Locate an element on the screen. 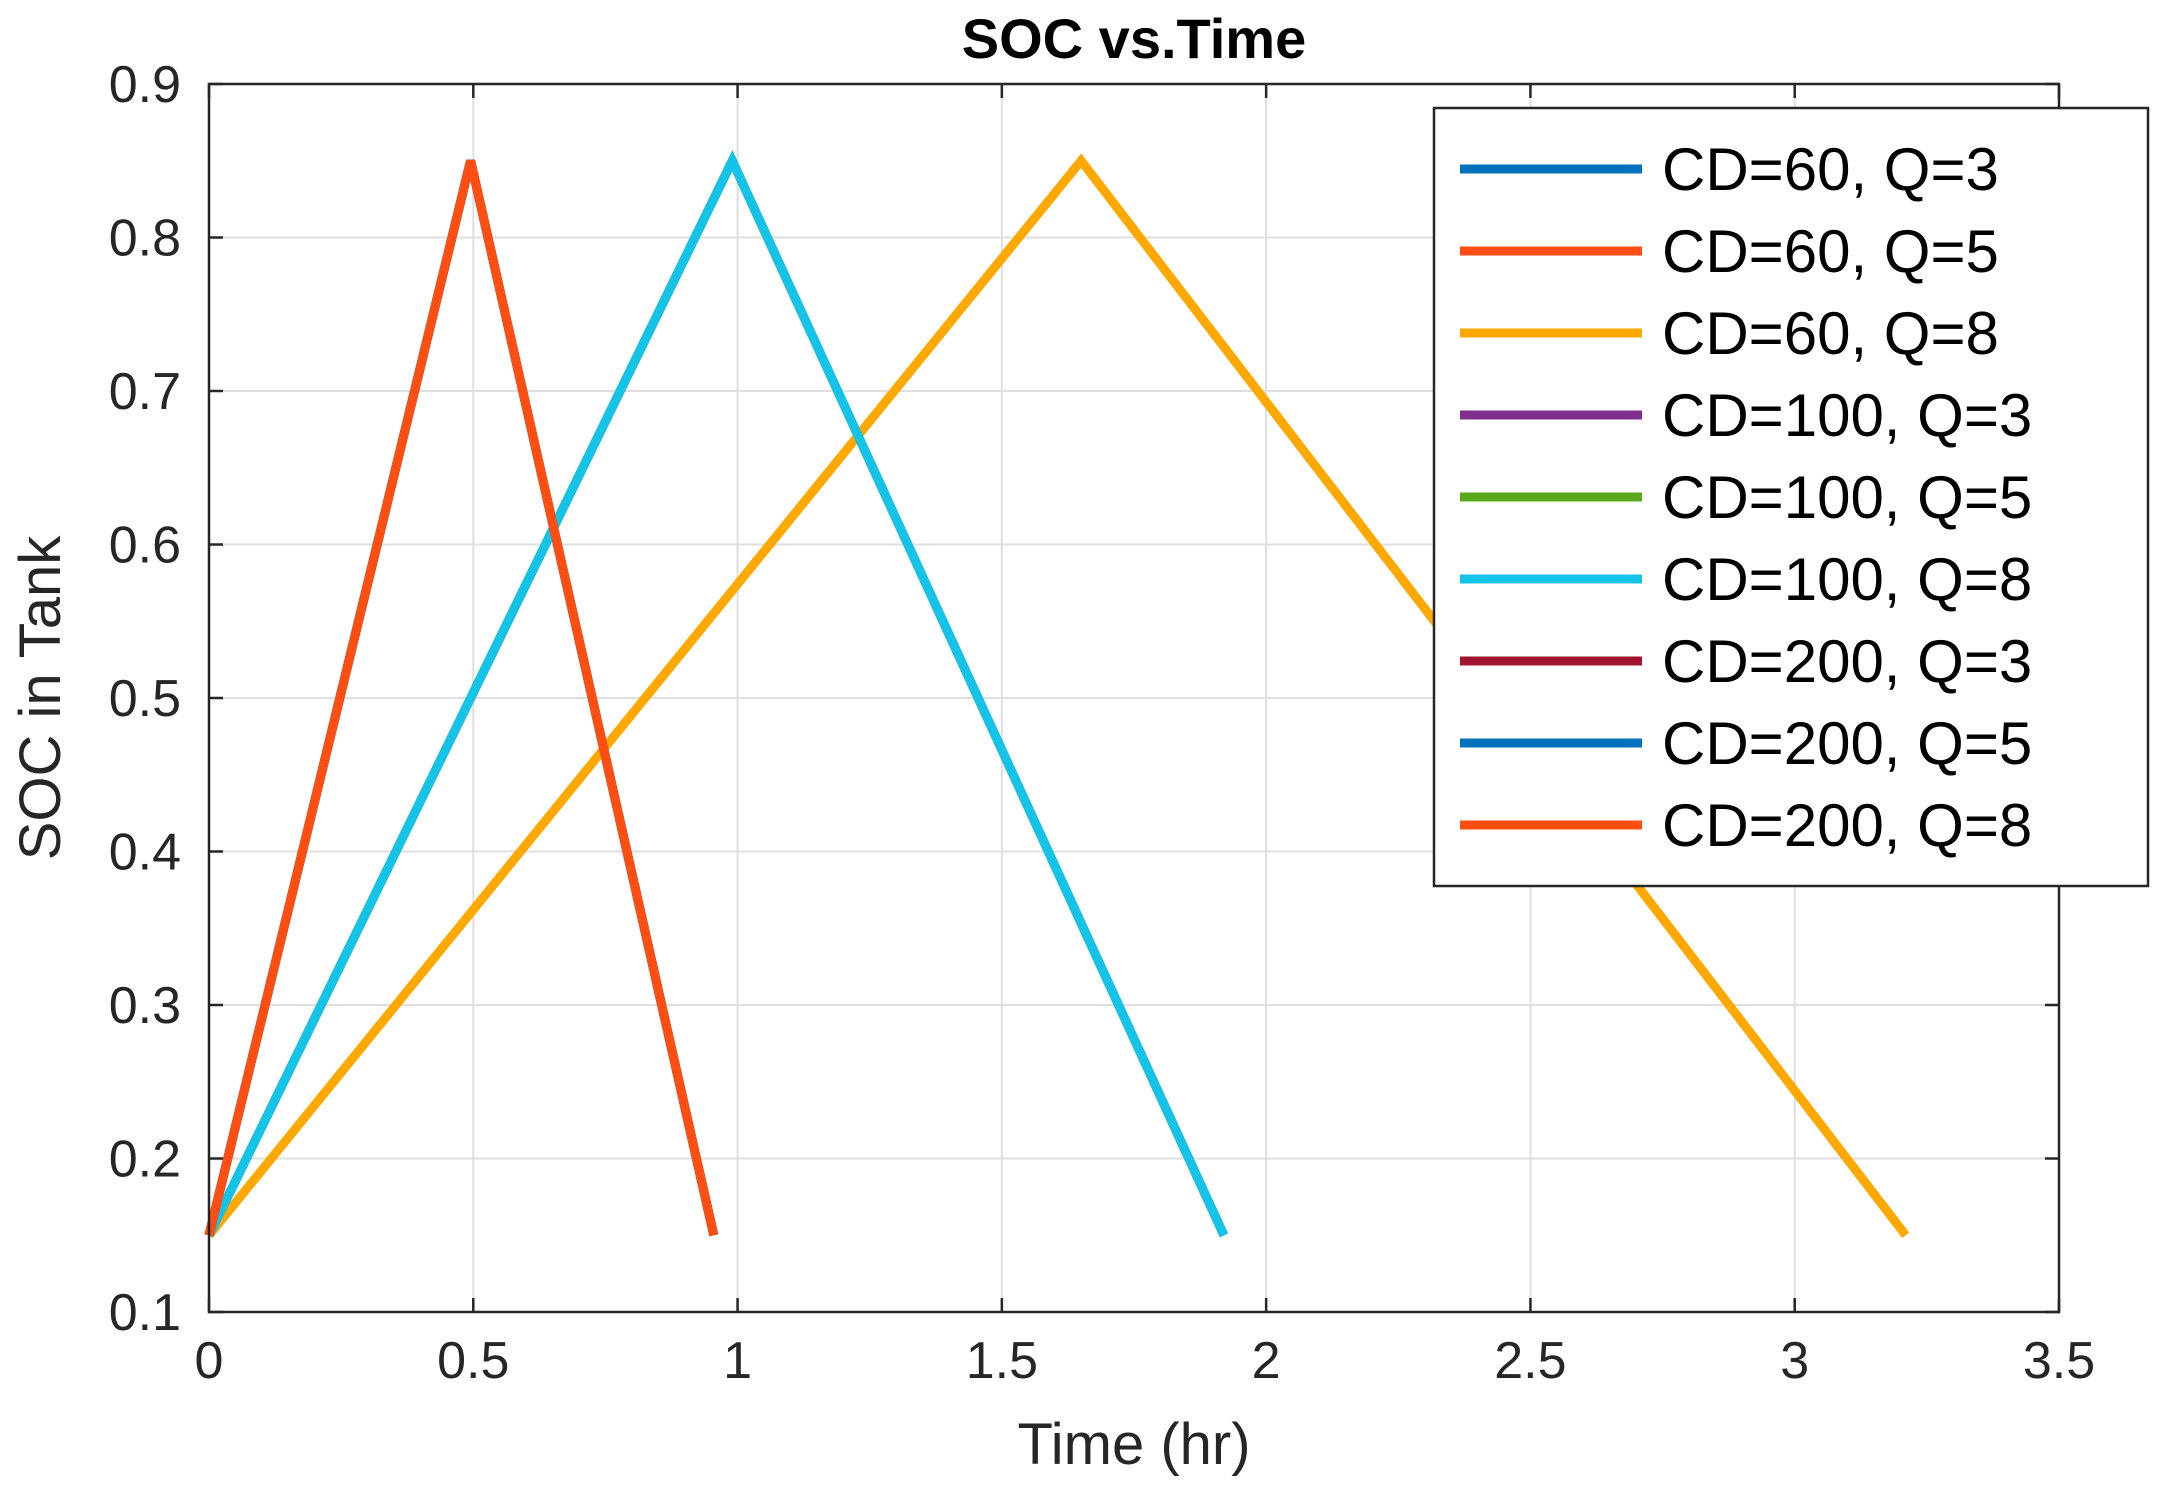 The height and width of the screenshot is (1494, 2158). legend-label: CD=200, Q=3 is located at coordinates (1847, 661).